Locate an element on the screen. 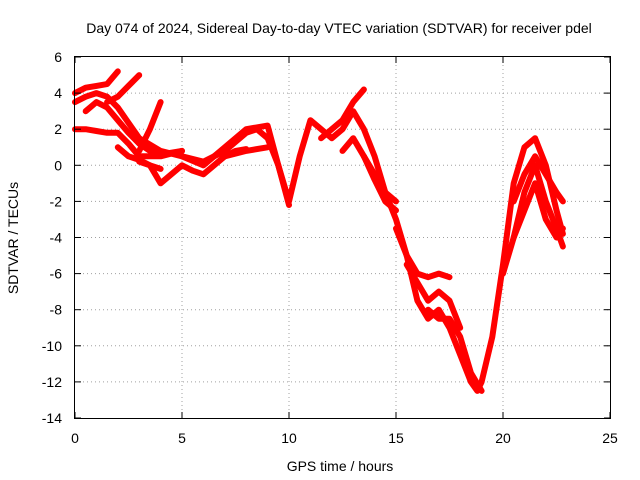 This screenshot has height=480, width=640. y-tick-label: 4 is located at coordinates (58, 93).